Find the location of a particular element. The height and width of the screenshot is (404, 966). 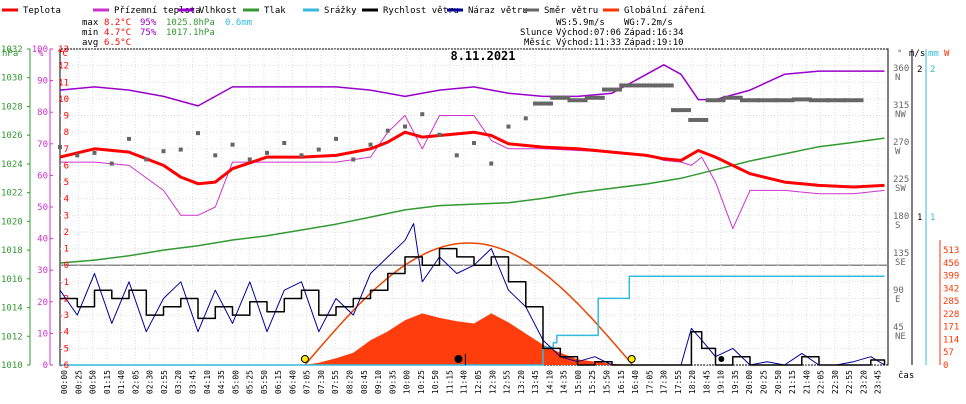

temp-tick-label: 11 is located at coordinates (63, 83).